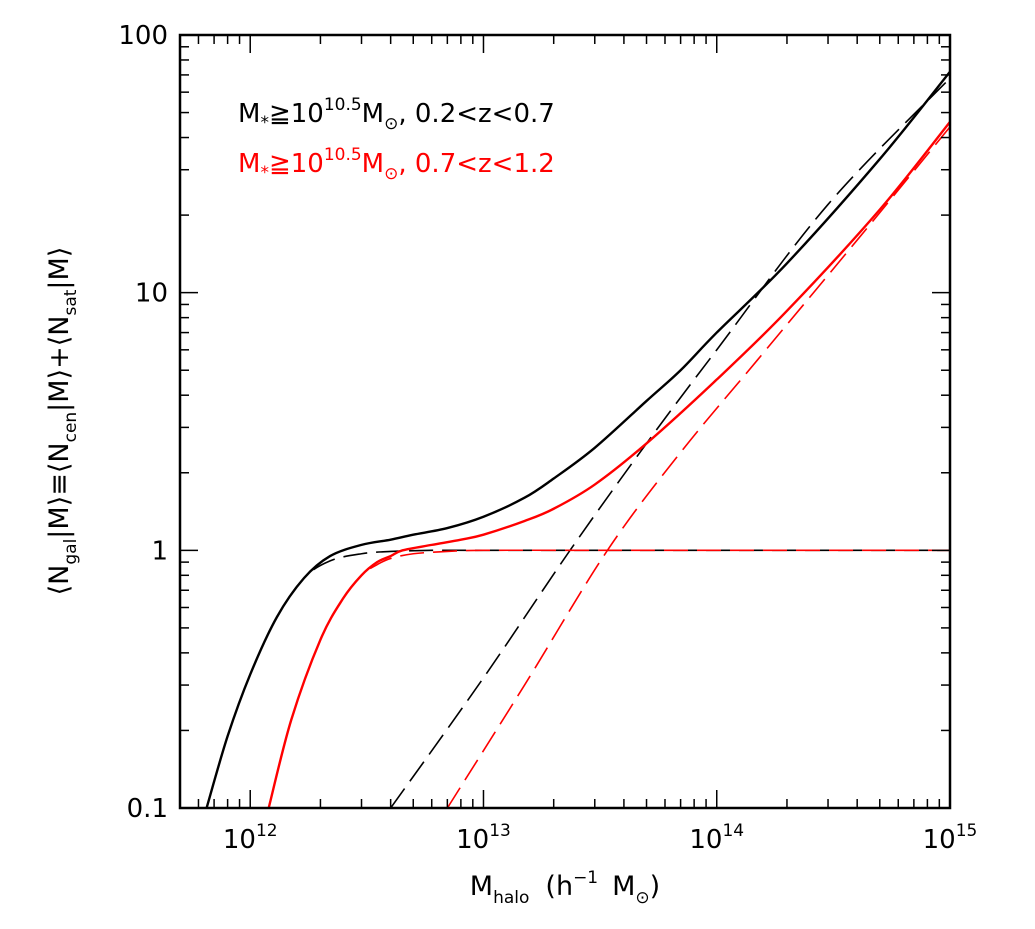 The image size is (1035, 929). I want to click on x-tick-label: 1014, so click(716, 838).